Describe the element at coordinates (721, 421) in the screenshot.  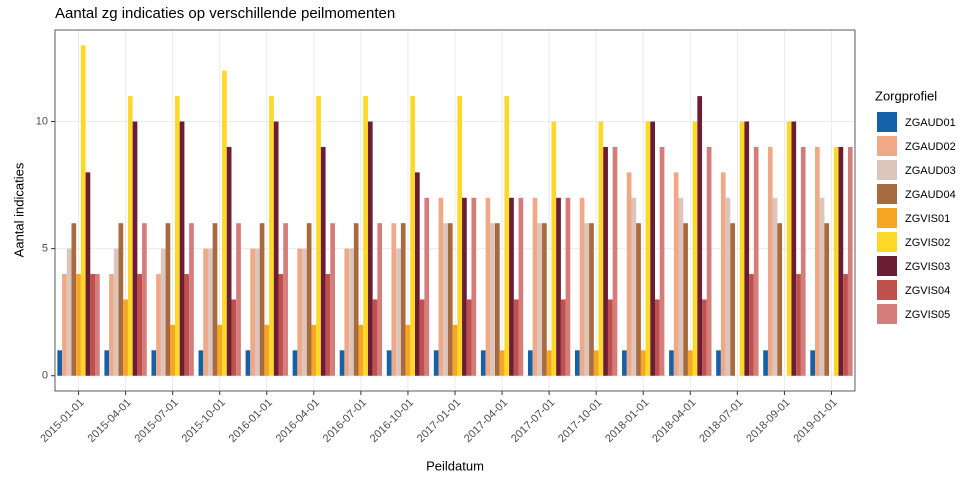
I see `x-tick-label: 2018-07-01` at that location.